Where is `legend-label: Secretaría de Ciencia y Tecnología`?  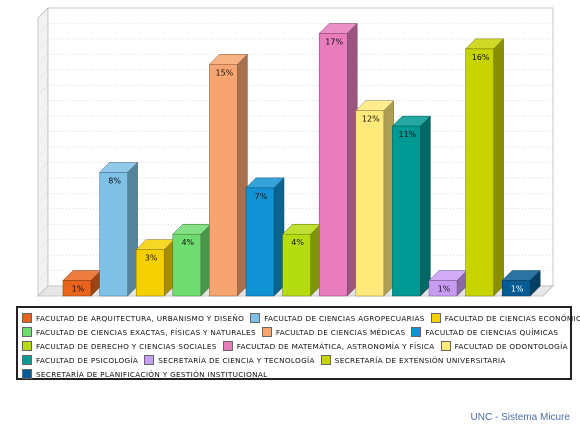 legend-label: Secretaría de Ciencia y Tecnología is located at coordinates (236, 360).